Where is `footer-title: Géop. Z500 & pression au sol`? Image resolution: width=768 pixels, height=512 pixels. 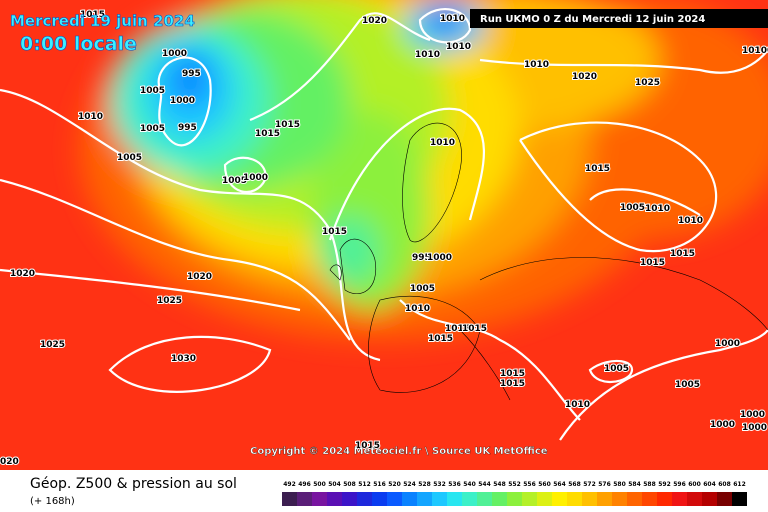
footer-title: Géop. Z500 & pression au sol is located at coordinates (133, 484).